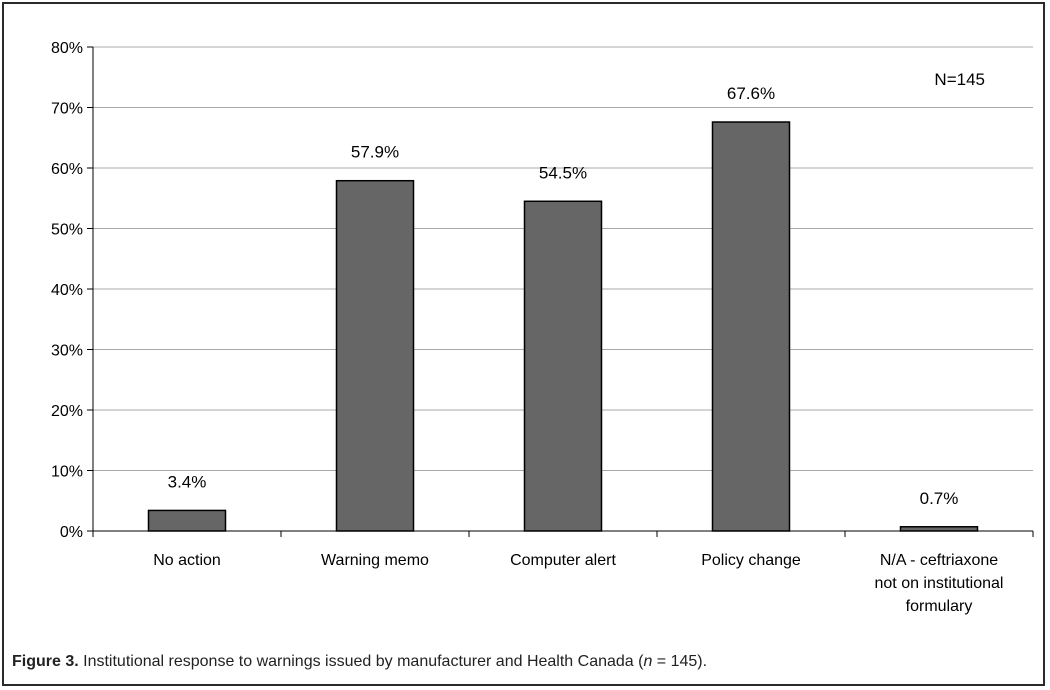  I want to click on y-tick-label: 10%, so click(67, 472).